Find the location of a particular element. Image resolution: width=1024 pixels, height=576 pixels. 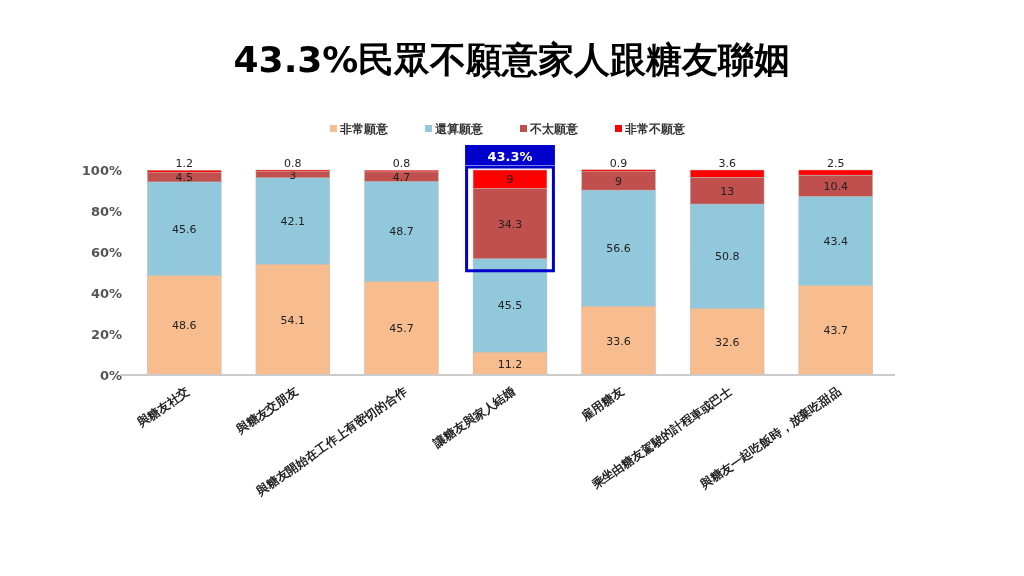

data-label: 45.5 is located at coordinates (510, 306).